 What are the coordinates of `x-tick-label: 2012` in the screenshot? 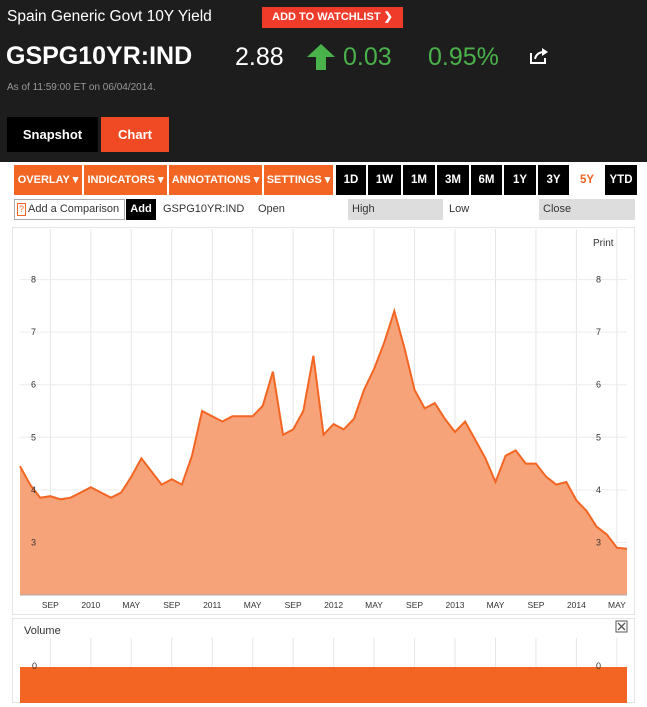 It's located at (333, 605).